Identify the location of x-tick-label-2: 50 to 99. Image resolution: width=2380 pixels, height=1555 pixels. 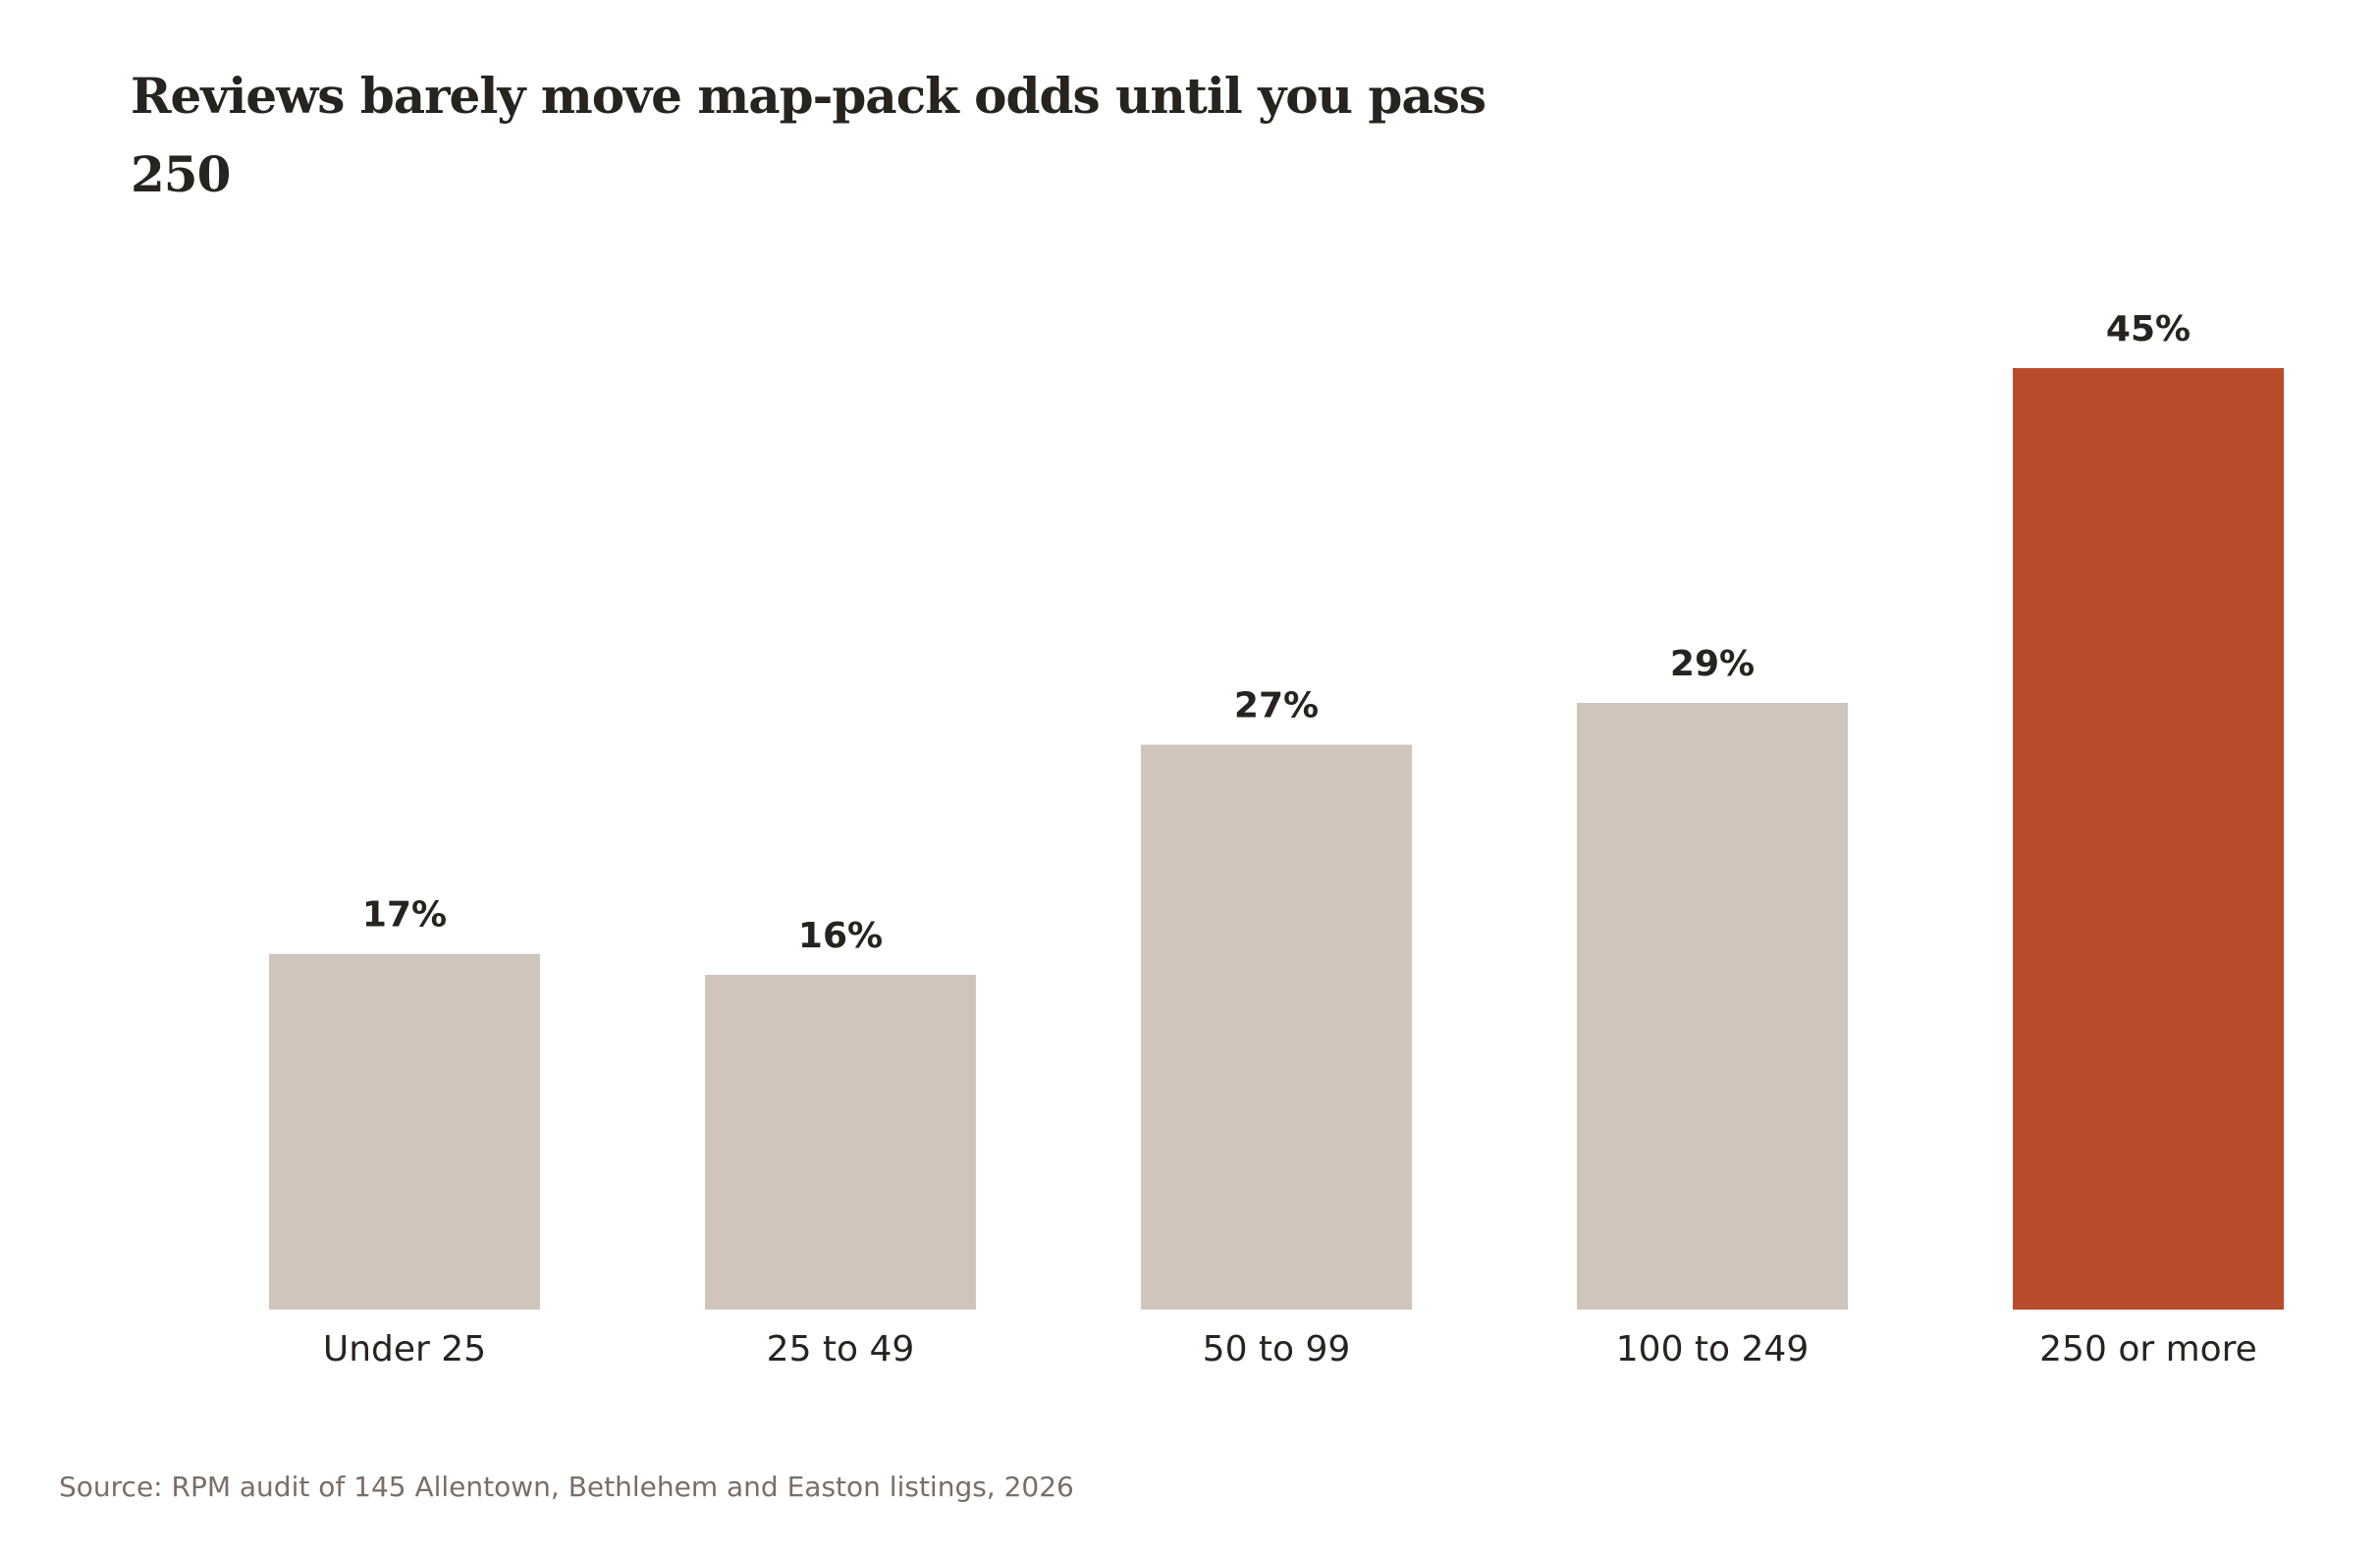
(1277, 1349).